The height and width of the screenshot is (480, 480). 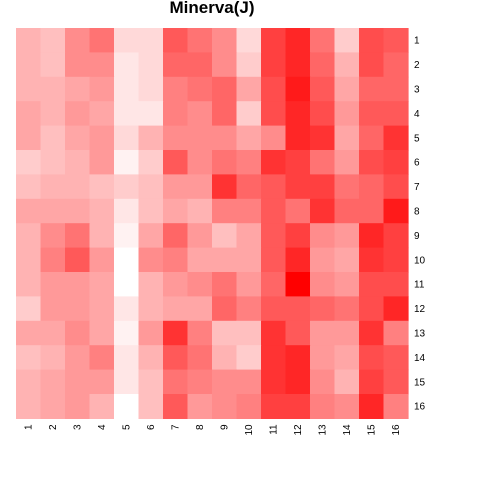 What do you see at coordinates (200, 382) in the screenshot?
I see `heatmap-cell-r15-c8` at bounding box center [200, 382].